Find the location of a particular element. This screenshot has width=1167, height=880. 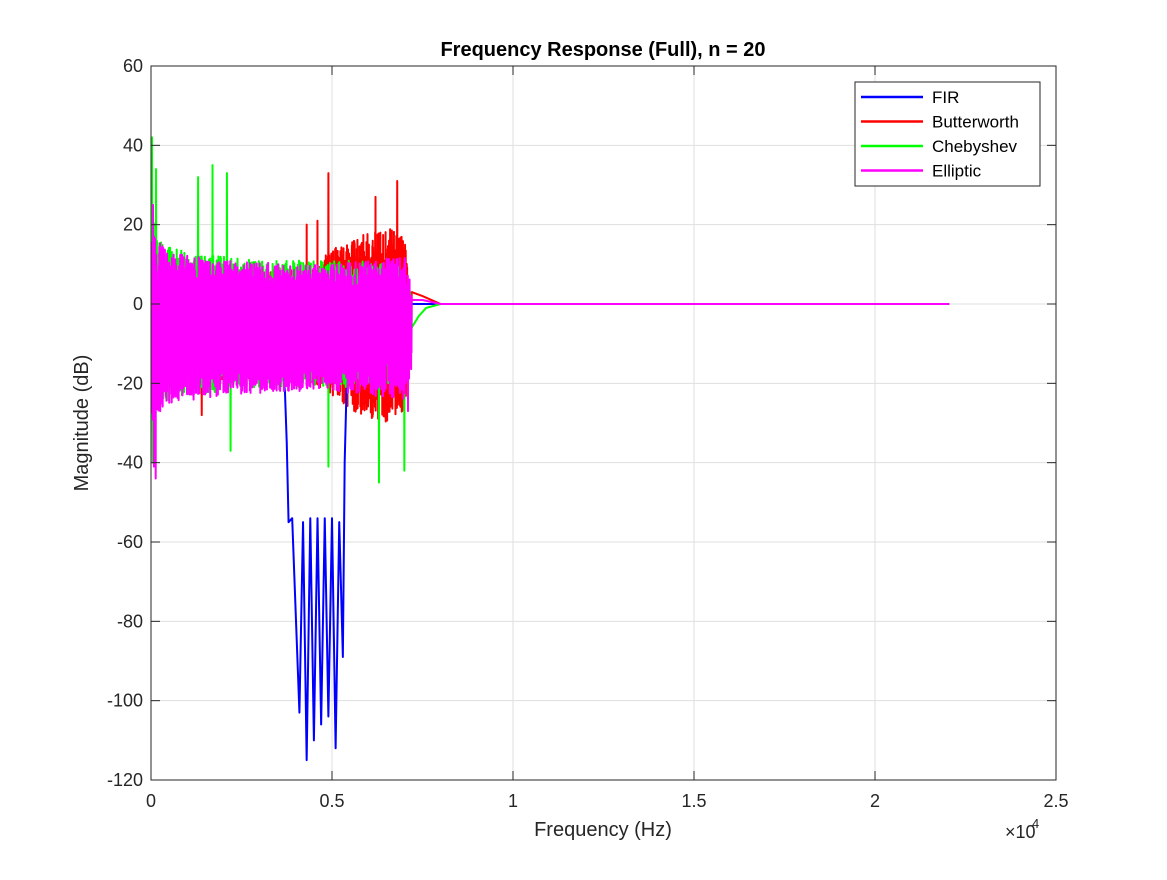

legend-box is located at coordinates (947, 134).